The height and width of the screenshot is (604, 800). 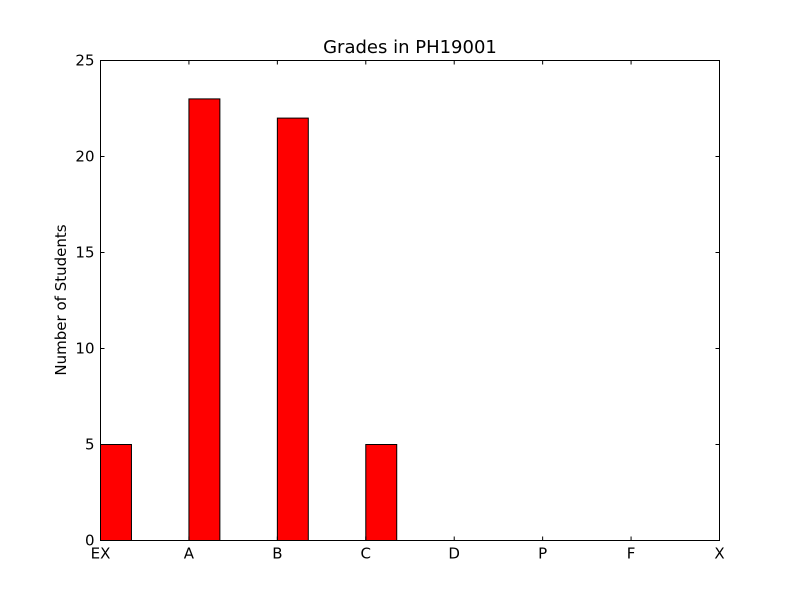 What do you see at coordinates (542, 554) in the screenshot?
I see `x-tick-label-p: P` at bounding box center [542, 554].